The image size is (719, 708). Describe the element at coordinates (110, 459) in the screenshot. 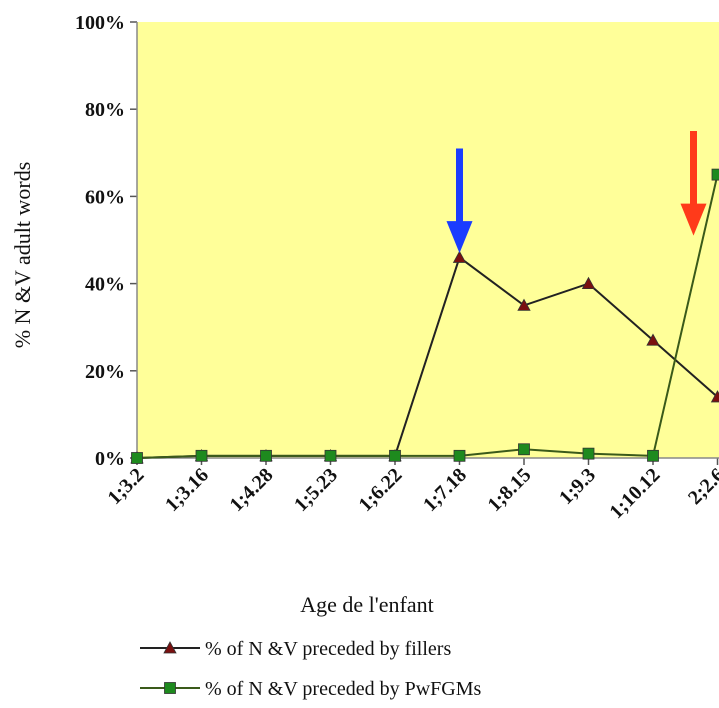

I see `y-tick-label: 0%` at that location.